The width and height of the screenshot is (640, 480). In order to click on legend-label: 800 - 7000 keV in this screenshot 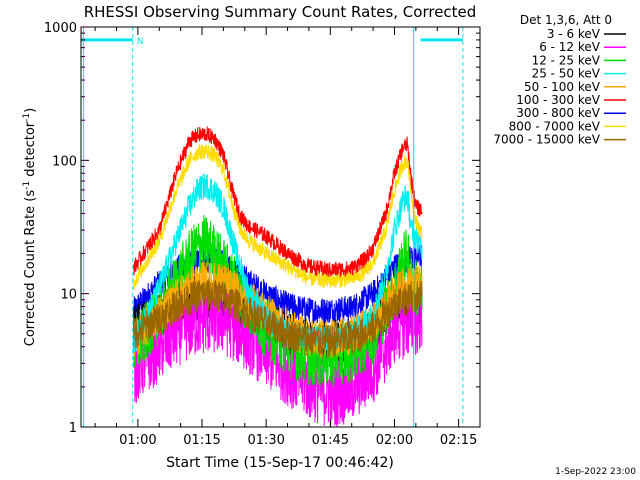, I will do `click(555, 126)`.